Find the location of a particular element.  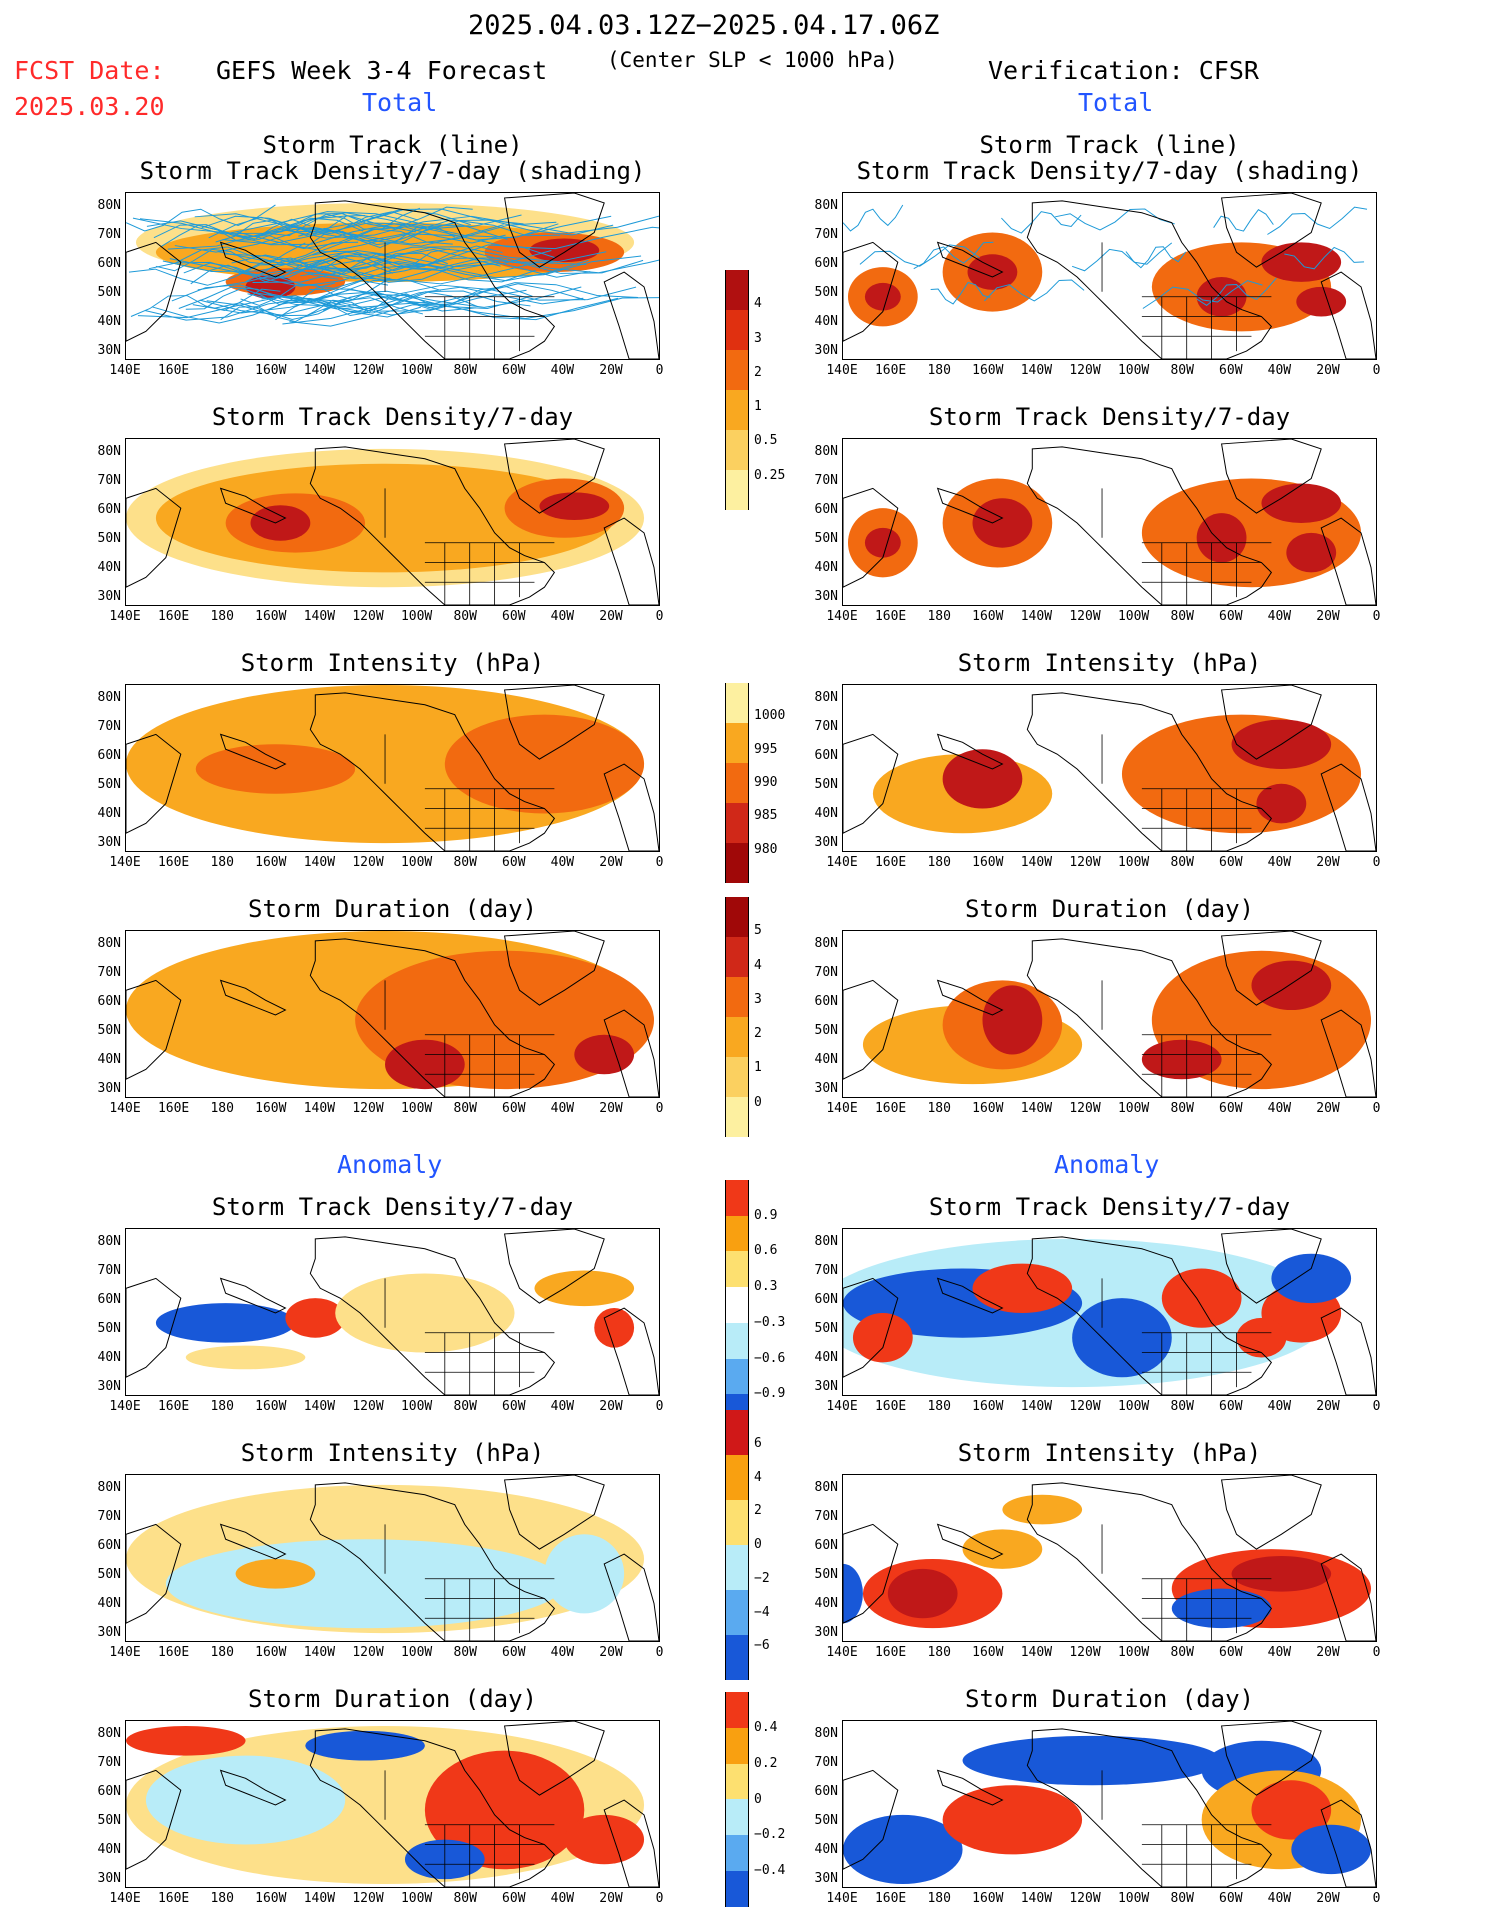

map-panel-duration-anom-left is located at coordinates (392, 1804).